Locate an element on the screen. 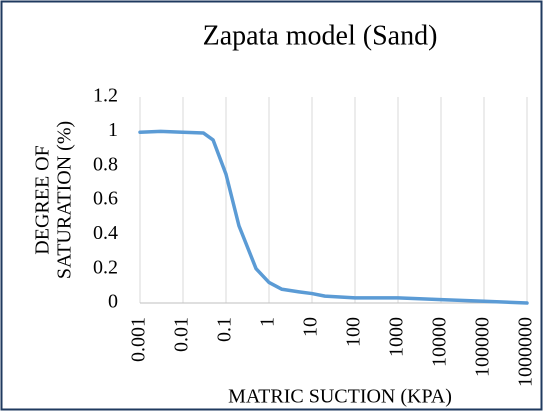 The width and height of the screenshot is (550, 417). y-tick-label: 0.4 is located at coordinates (105, 233).